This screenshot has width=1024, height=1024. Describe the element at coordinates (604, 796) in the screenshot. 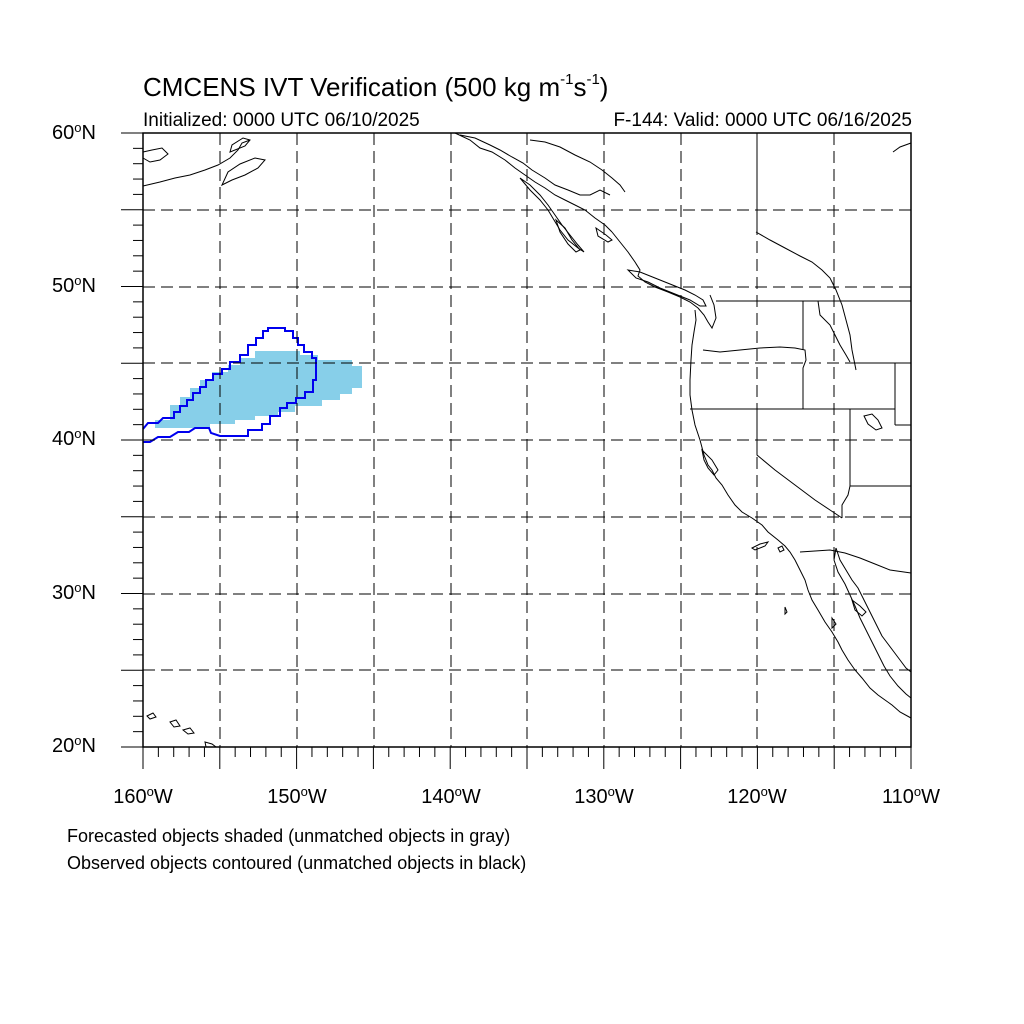

I see `lon-label-130w: 130oW` at that location.